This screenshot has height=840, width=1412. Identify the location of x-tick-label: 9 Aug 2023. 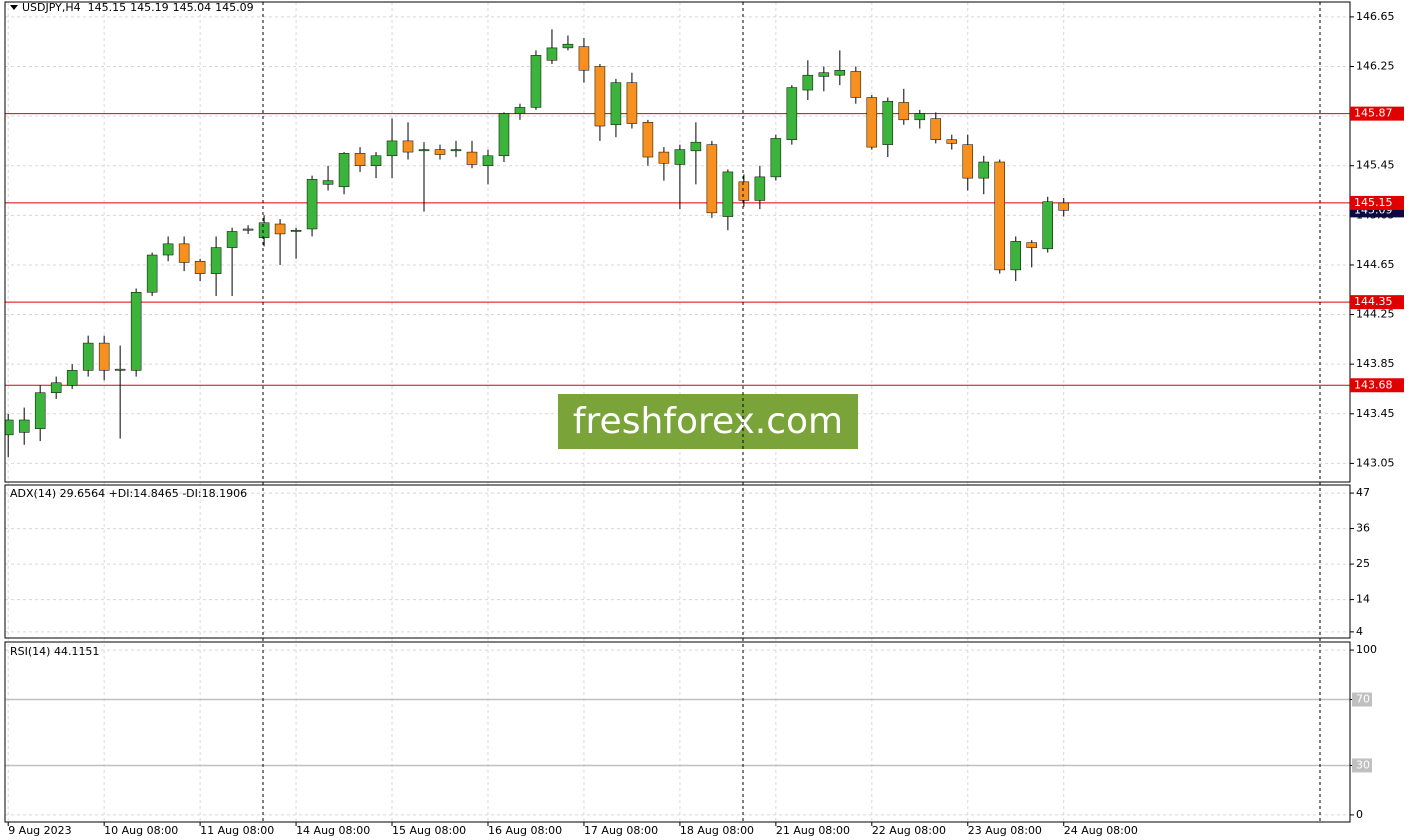
(39, 830).